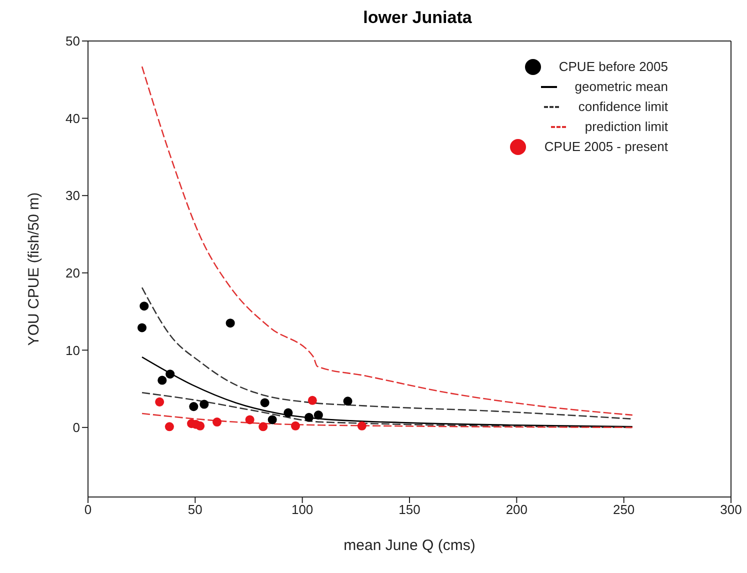  What do you see at coordinates (606, 146) in the screenshot?
I see `legend-label: CPUE 2005 - present` at bounding box center [606, 146].